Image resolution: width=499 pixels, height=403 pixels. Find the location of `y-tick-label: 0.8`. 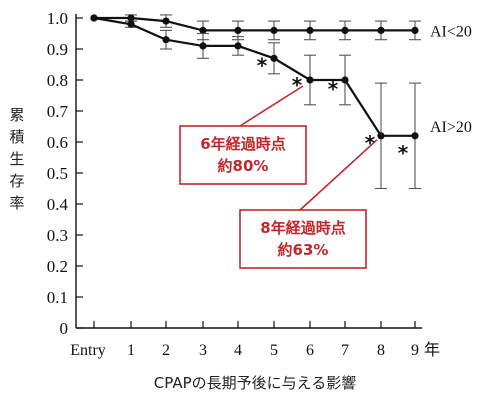

y-tick-label: 0.8 is located at coordinates (57, 80).